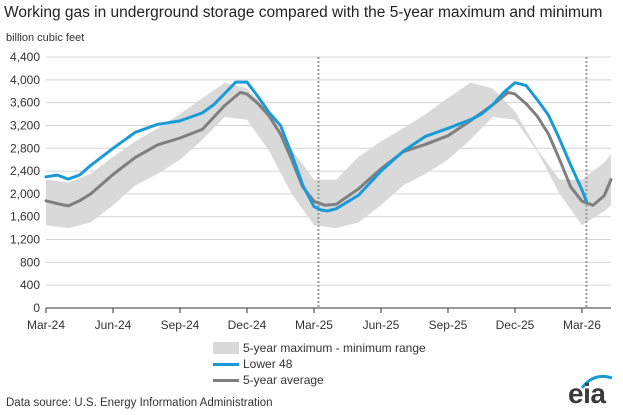 The image size is (623, 415). What do you see at coordinates (46, 325) in the screenshot?
I see `x-tick-label: Mar-24` at bounding box center [46, 325].